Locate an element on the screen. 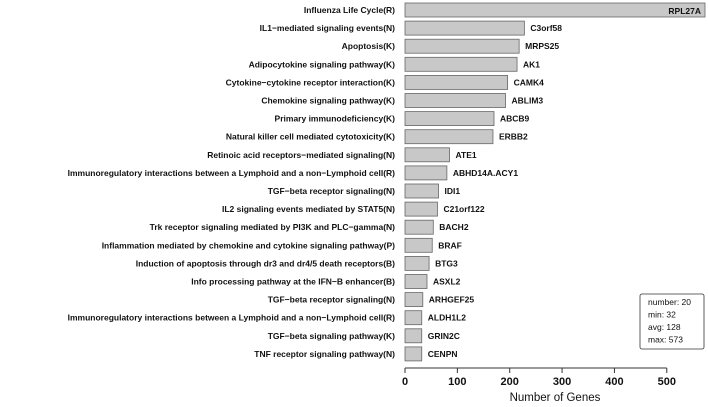  bar-label: ARHGEF25 is located at coordinates (452, 300).